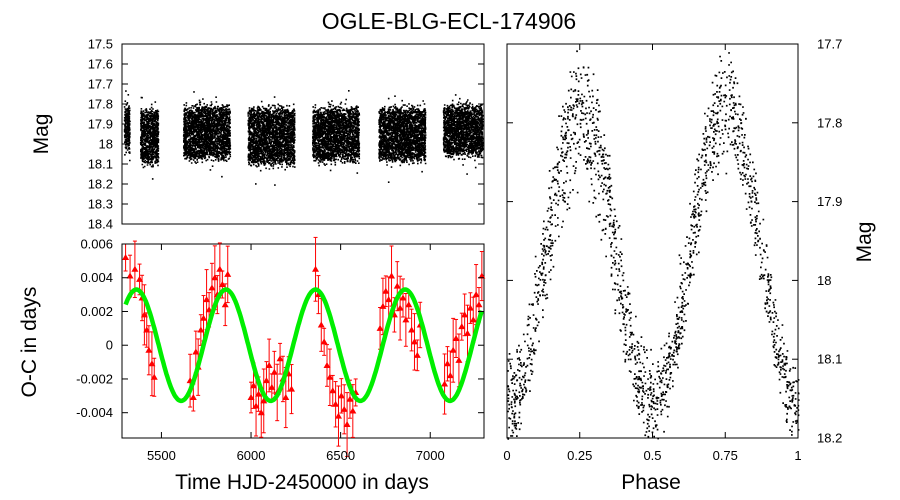 The image size is (900, 500). Describe the element at coordinates (106, 144) in the screenshot. I see `light-curve-y-tick-label: 18` at that location.